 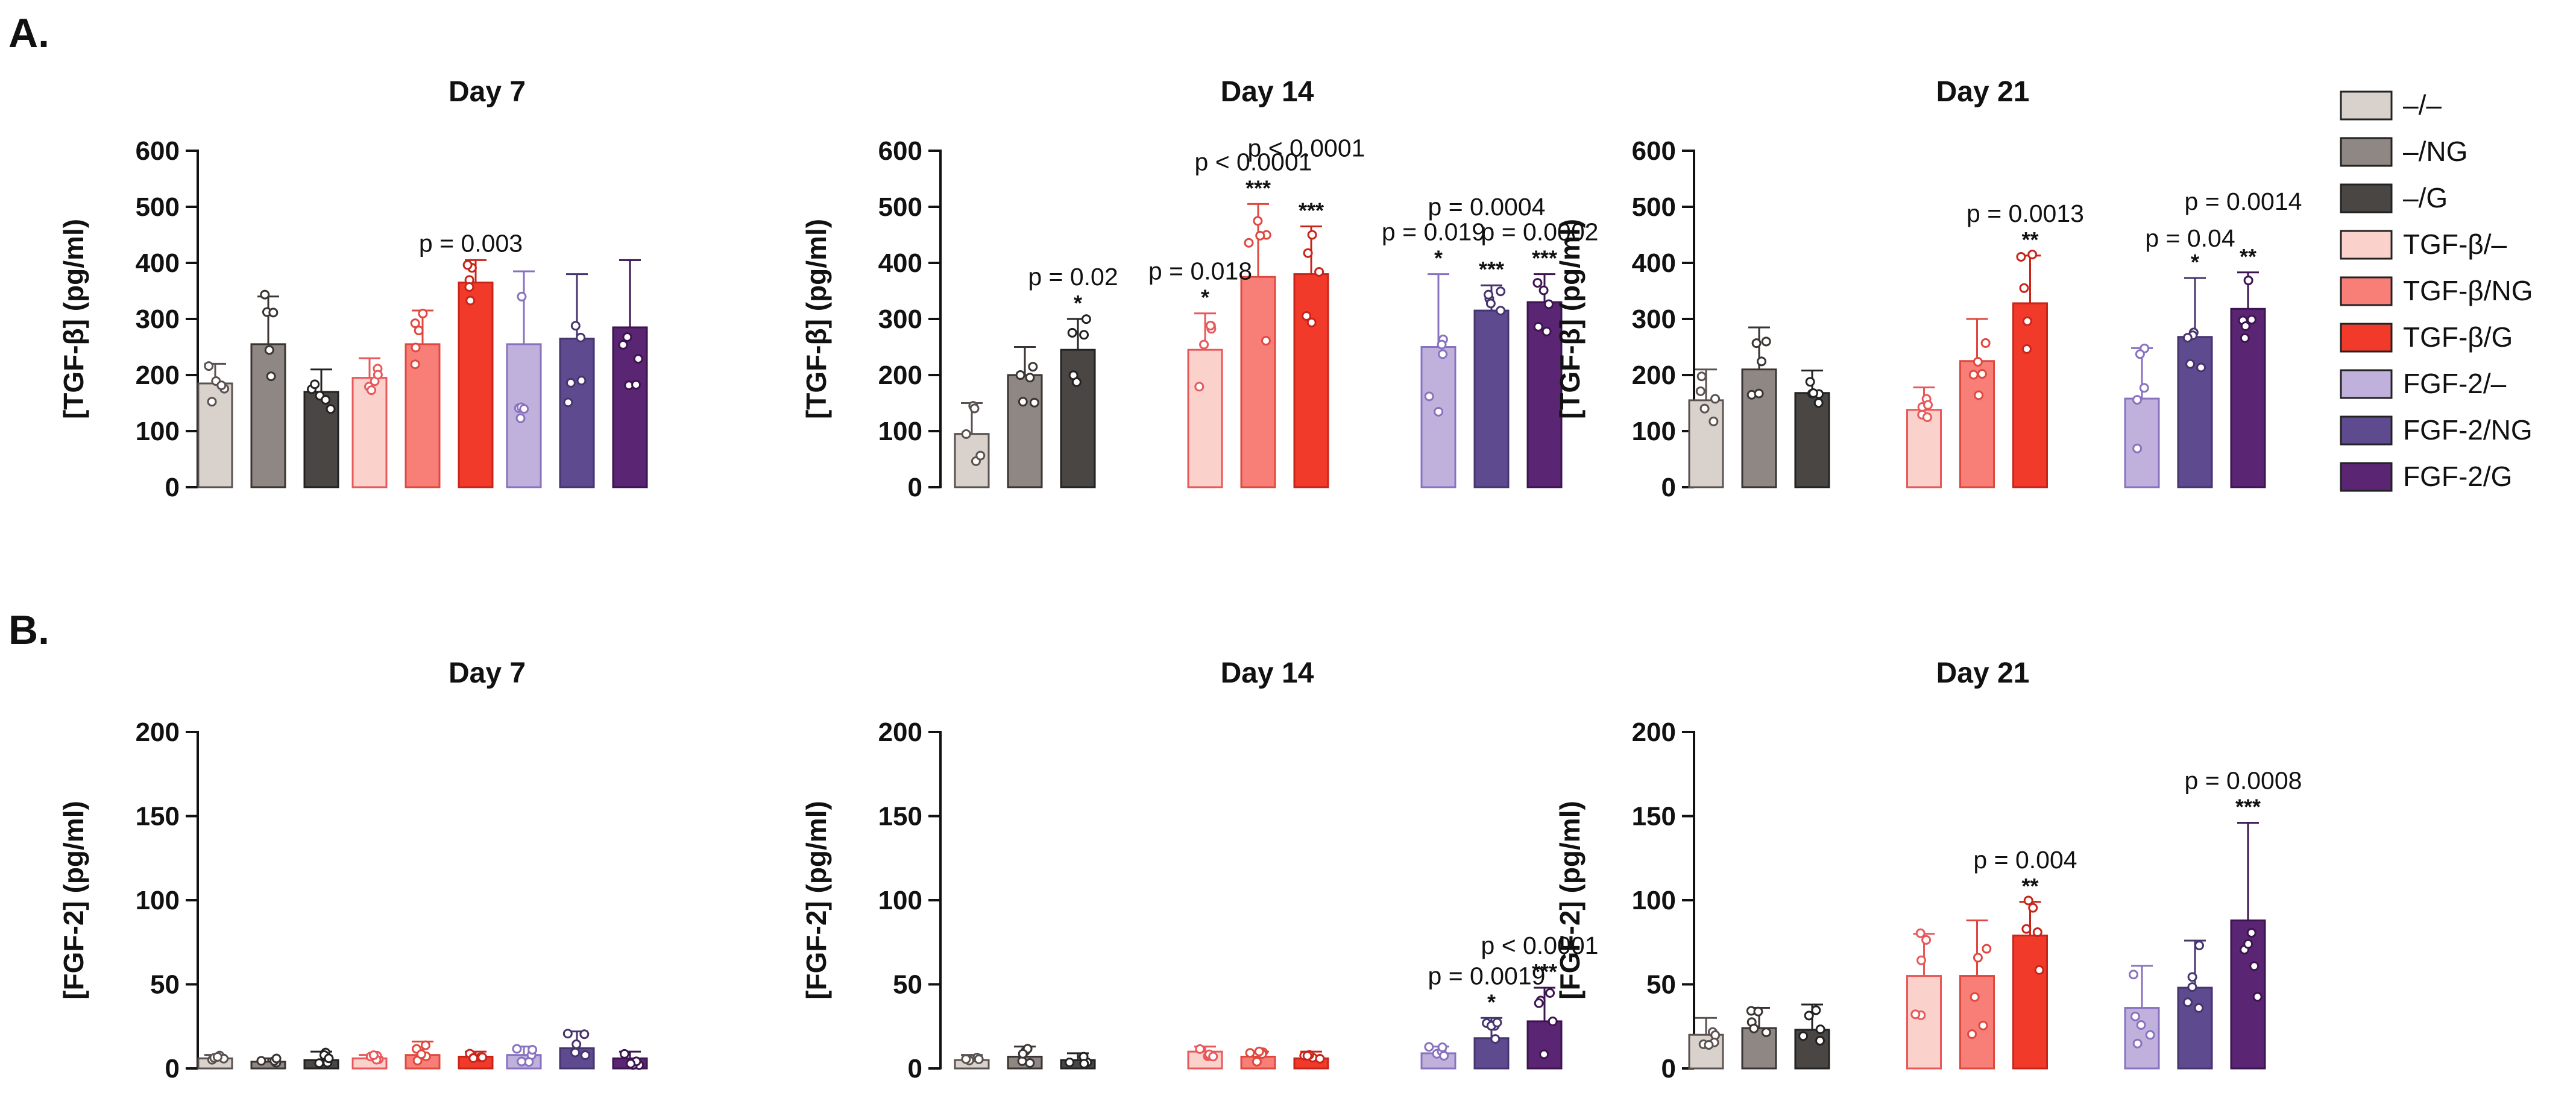 I want to click on significance-stars: ***, so click(x=2248, y=807).